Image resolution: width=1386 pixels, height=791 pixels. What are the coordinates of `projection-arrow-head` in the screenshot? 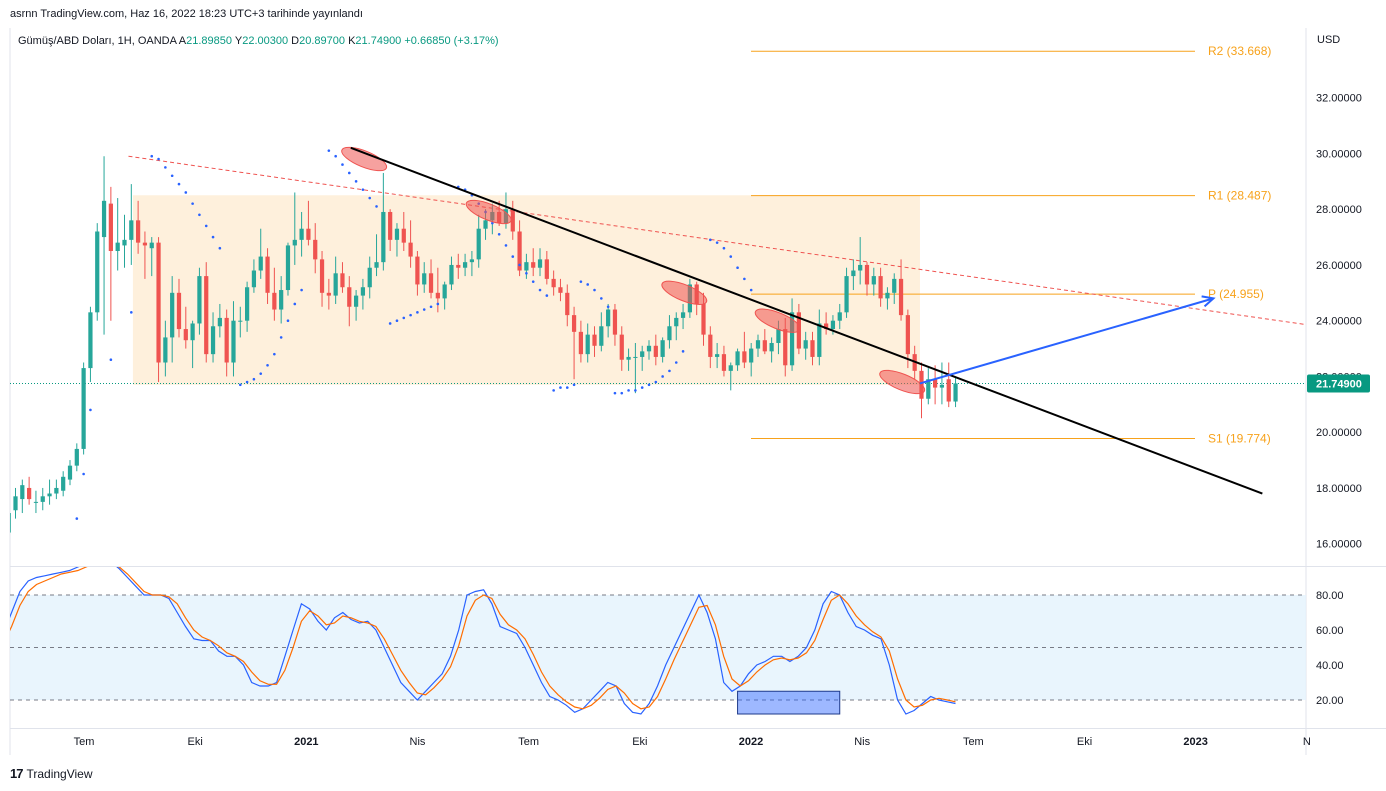 It's located at (1208, 301).